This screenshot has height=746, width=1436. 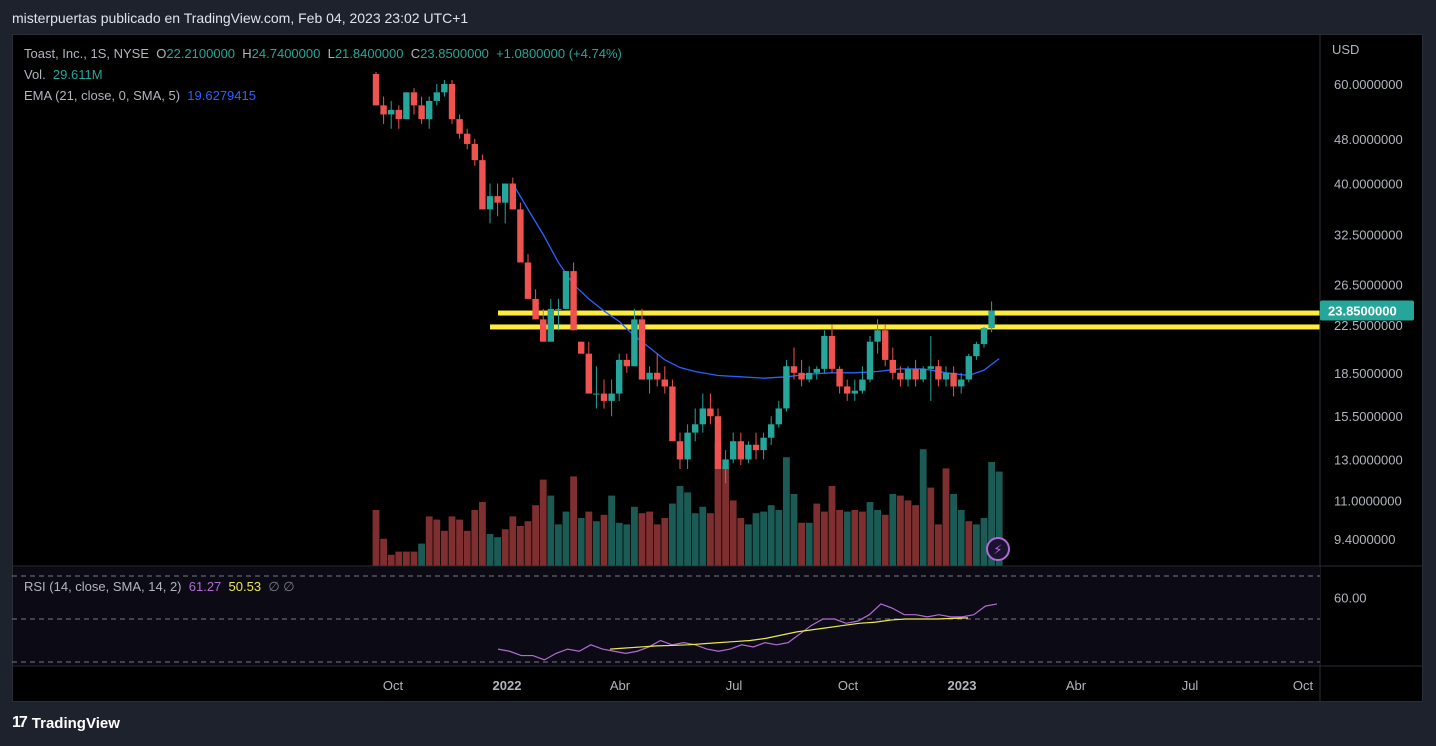 What do you see at coordinates (286, 53) in the screenshot?
I see `high-value: 24.7400000` at bounding box center [286, 53].